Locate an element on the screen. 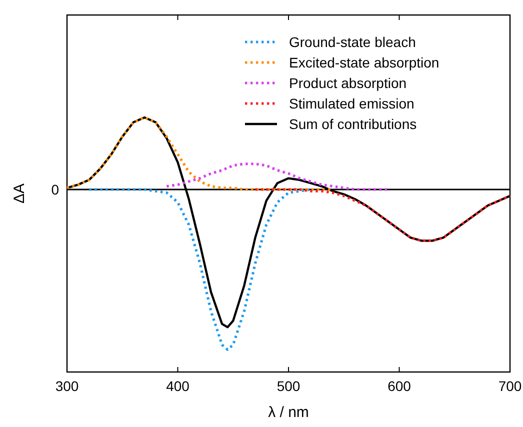  legend-label: Sum of contributions is located at coordinates (353, 124).